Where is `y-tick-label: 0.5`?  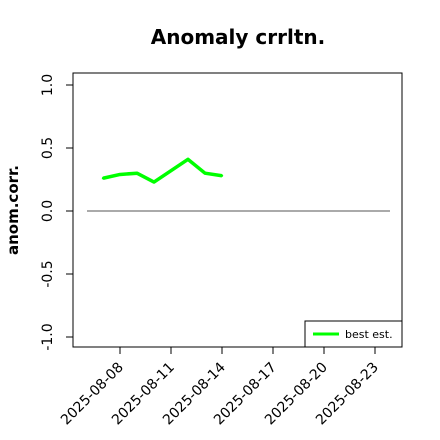 y-tick-label: 0.5 is located at coordinates (48, 148).